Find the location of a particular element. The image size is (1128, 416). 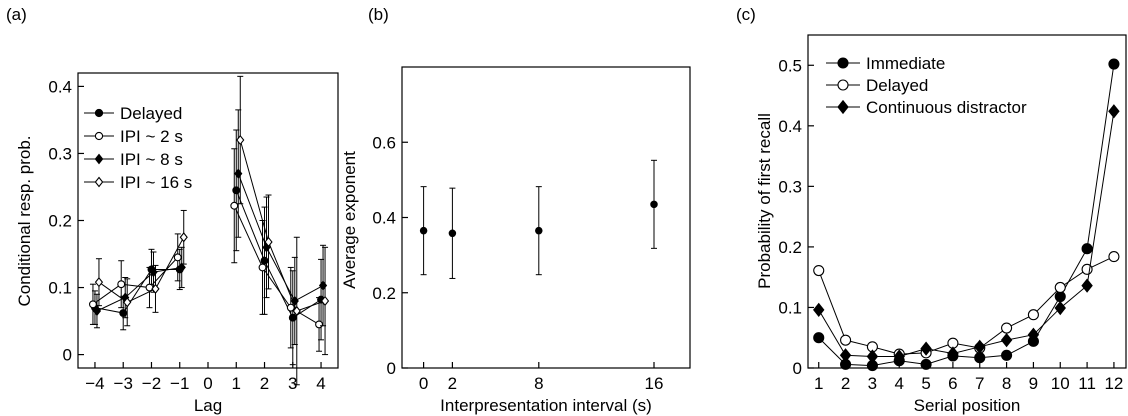

y-tick-label: 0.4 is located at coordinates (384, 218).